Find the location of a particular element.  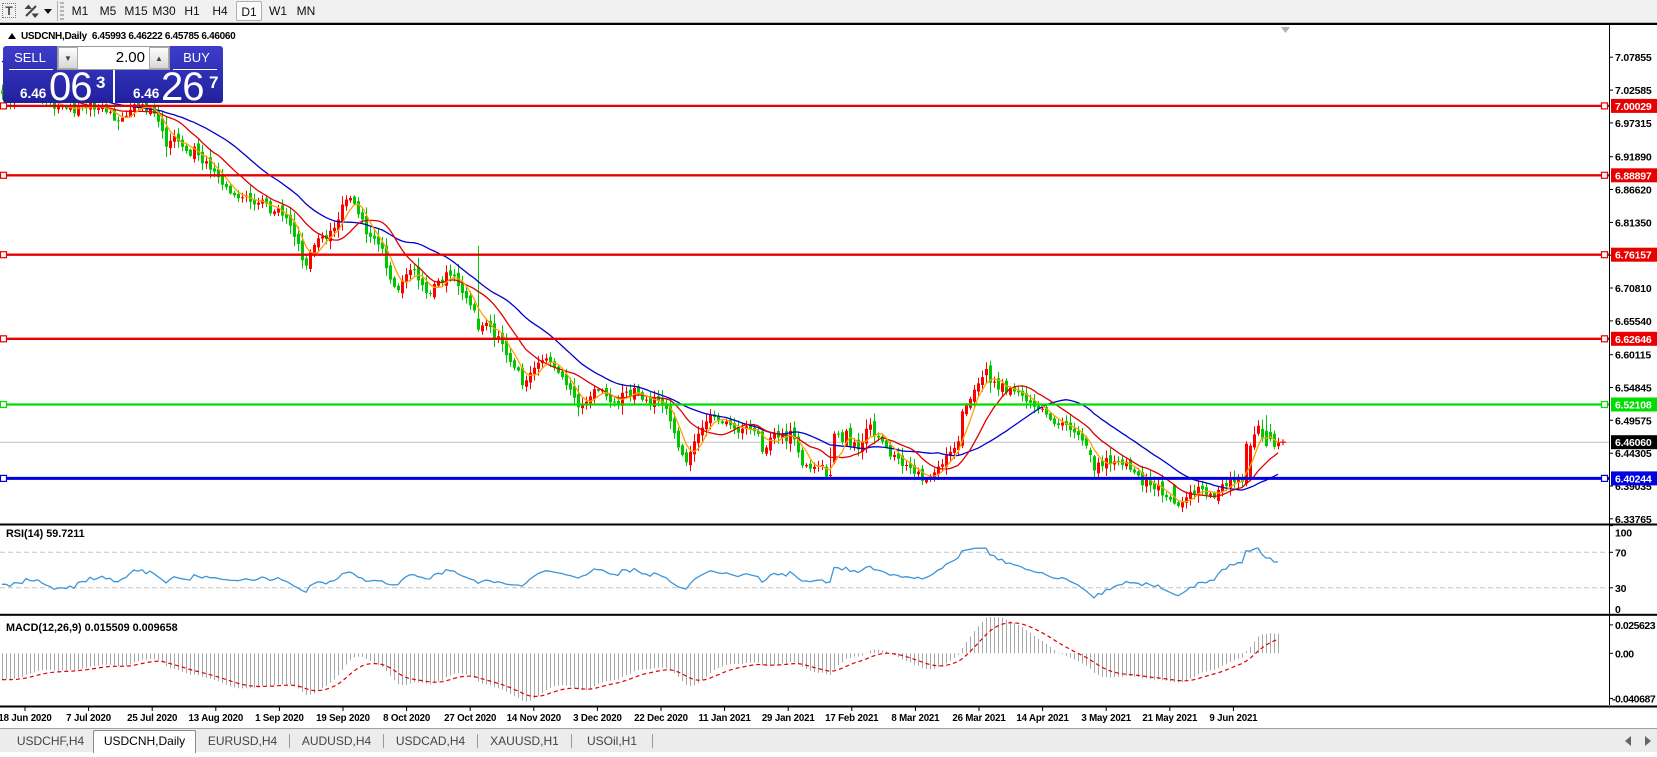

svg-text: 6.65540 is located at coordinates (1633, 322).